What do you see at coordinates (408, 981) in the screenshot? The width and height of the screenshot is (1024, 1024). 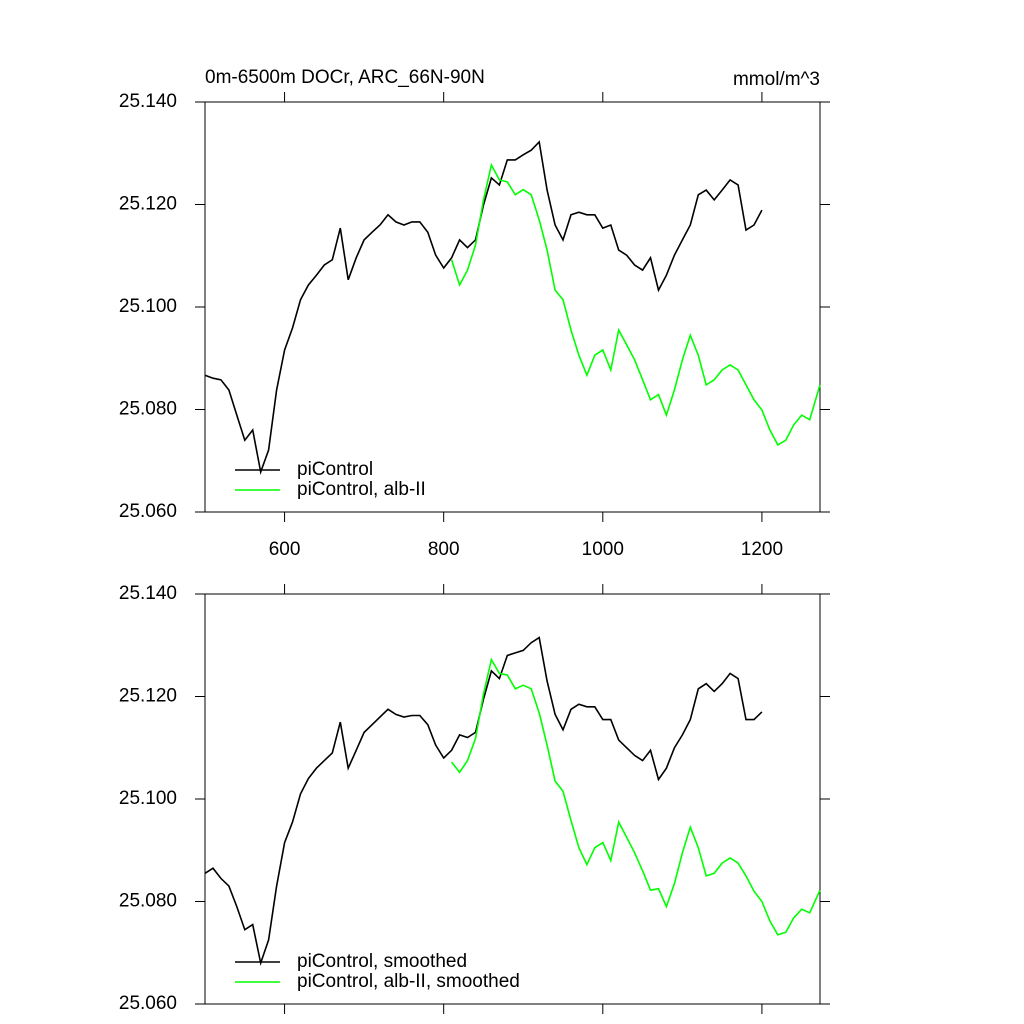 I see `legend-label: piControl, alb-II, smoothed` at bounding box center [408, 981].